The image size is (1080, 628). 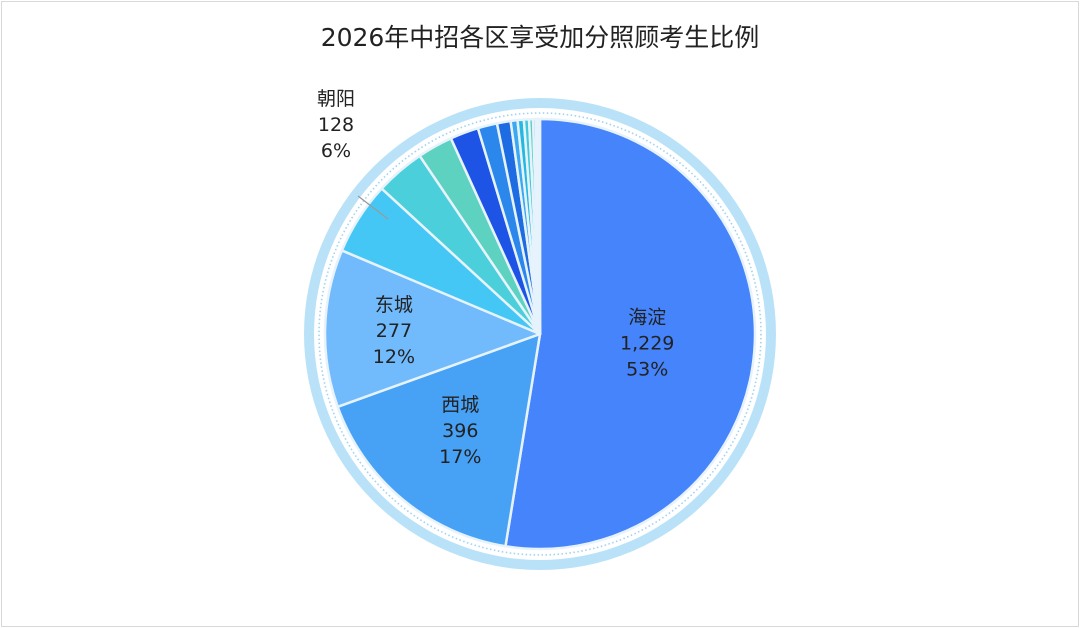 I want to click on slice-percent-label: 17%, so click(x=460, y=457).